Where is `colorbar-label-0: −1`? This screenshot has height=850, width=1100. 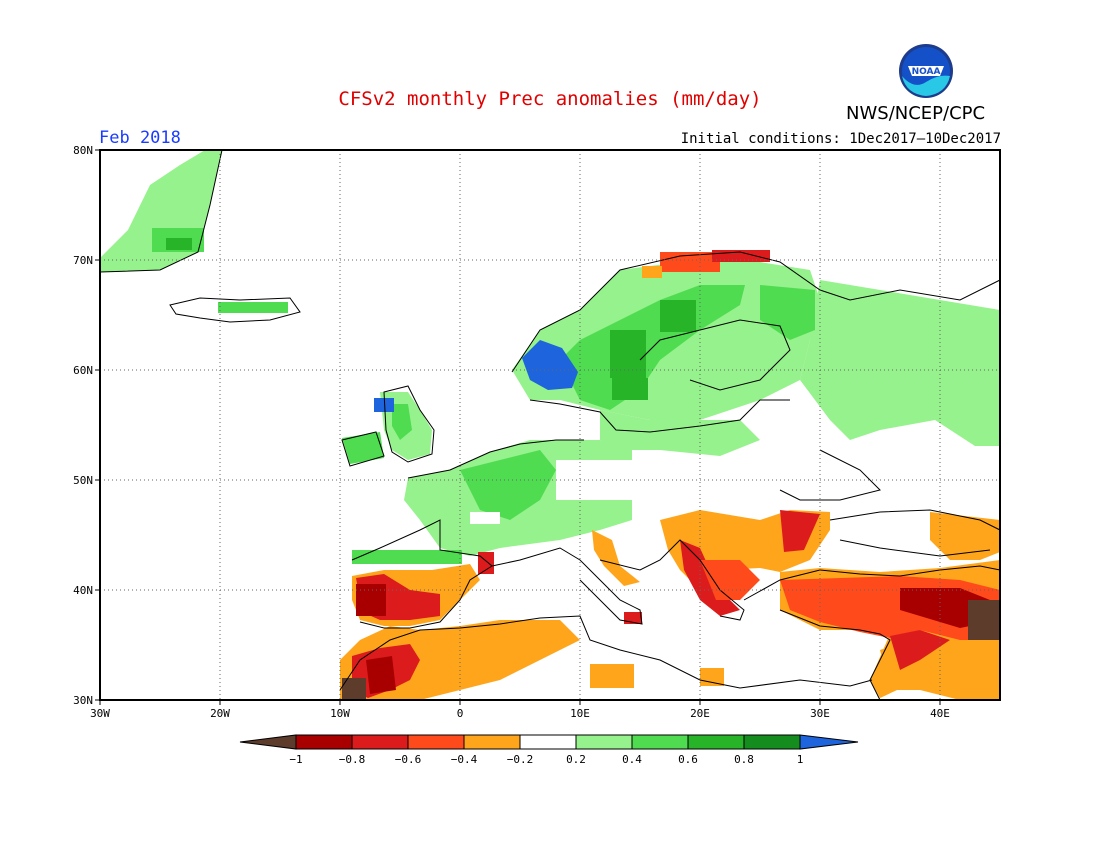
colorbar-label-0: −1 is located at coordinates (295, 759).